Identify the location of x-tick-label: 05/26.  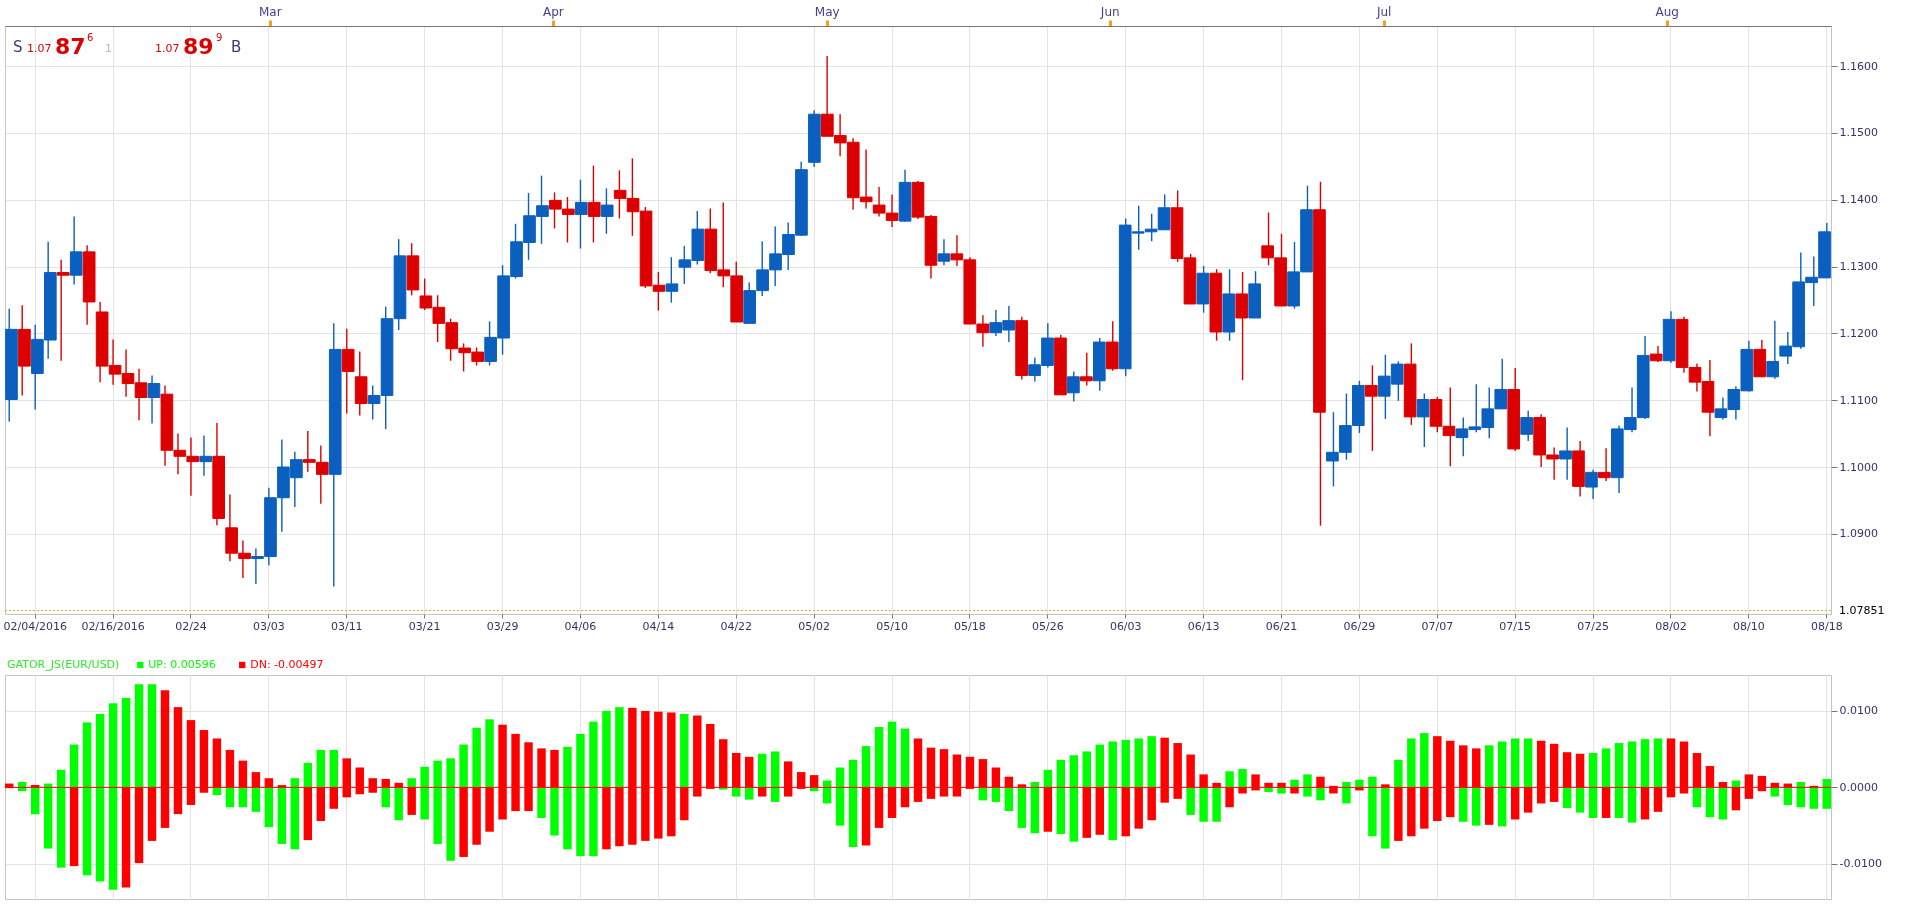
(1047, 626).